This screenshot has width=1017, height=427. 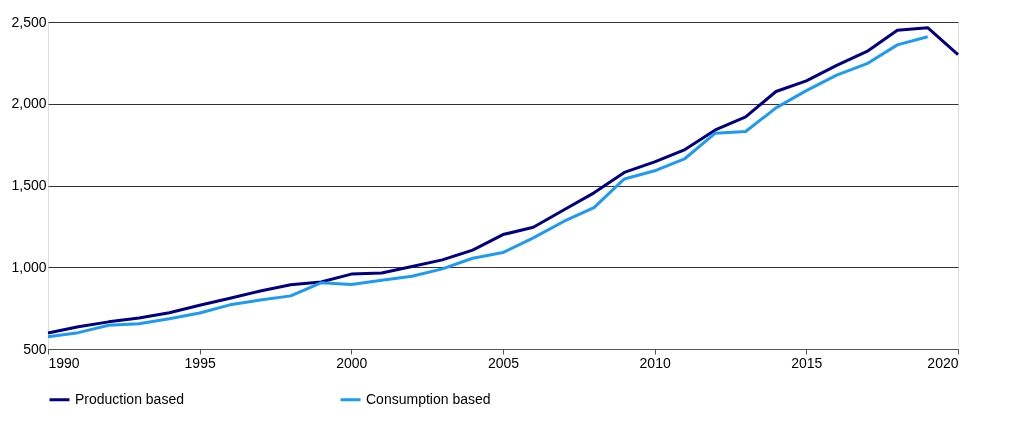 I want to click on x-tick-label: 2020, so click(x=943, y=362).